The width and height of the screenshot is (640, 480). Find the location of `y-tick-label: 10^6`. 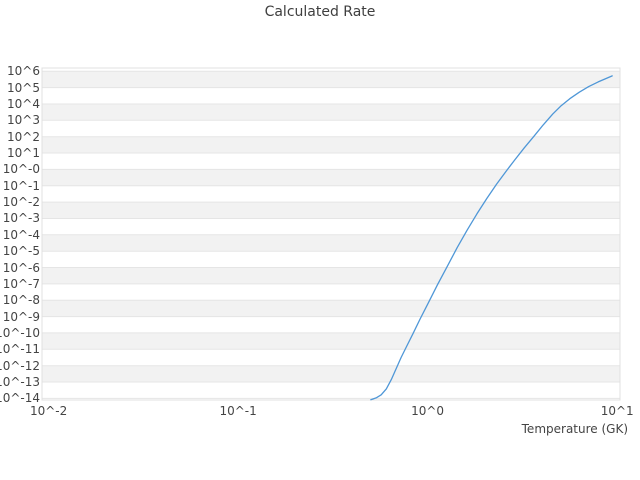

y-tick-label: 10^6 is located at coordinates (23, 71).